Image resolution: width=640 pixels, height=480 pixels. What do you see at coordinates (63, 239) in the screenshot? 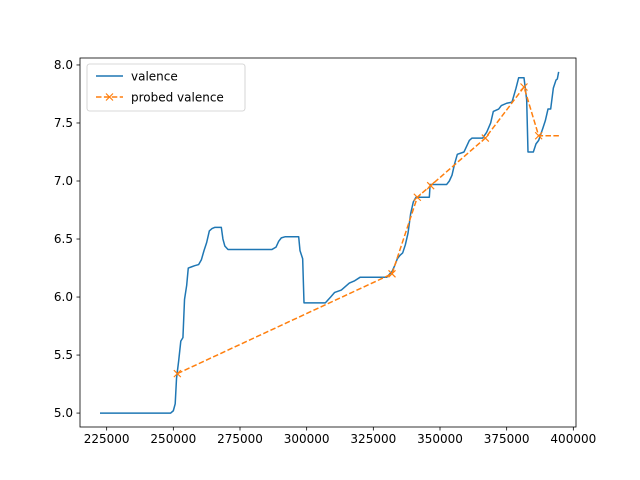
I see `y-tick-label: 6.5` at bounding box center [63, 239].